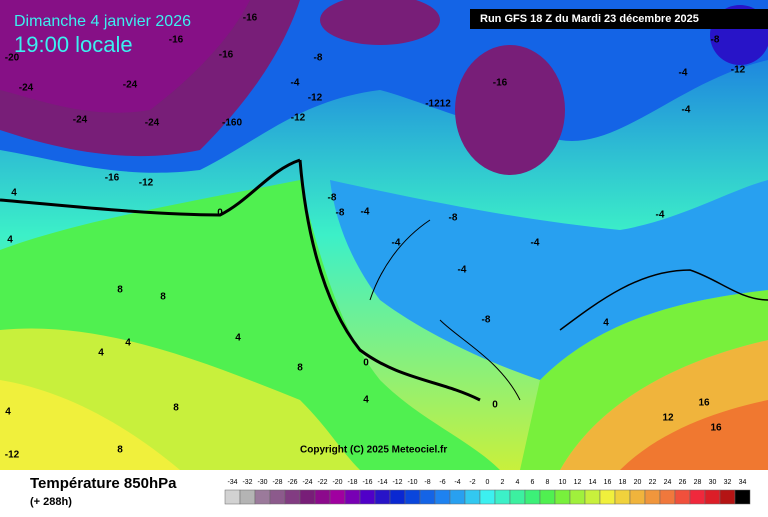 The height and width of the screenshot is (517, 768). What do you see at coordinates (668, 482) in the screenshot?
I see `scale-label: 24` at bounding box center [668, 482].